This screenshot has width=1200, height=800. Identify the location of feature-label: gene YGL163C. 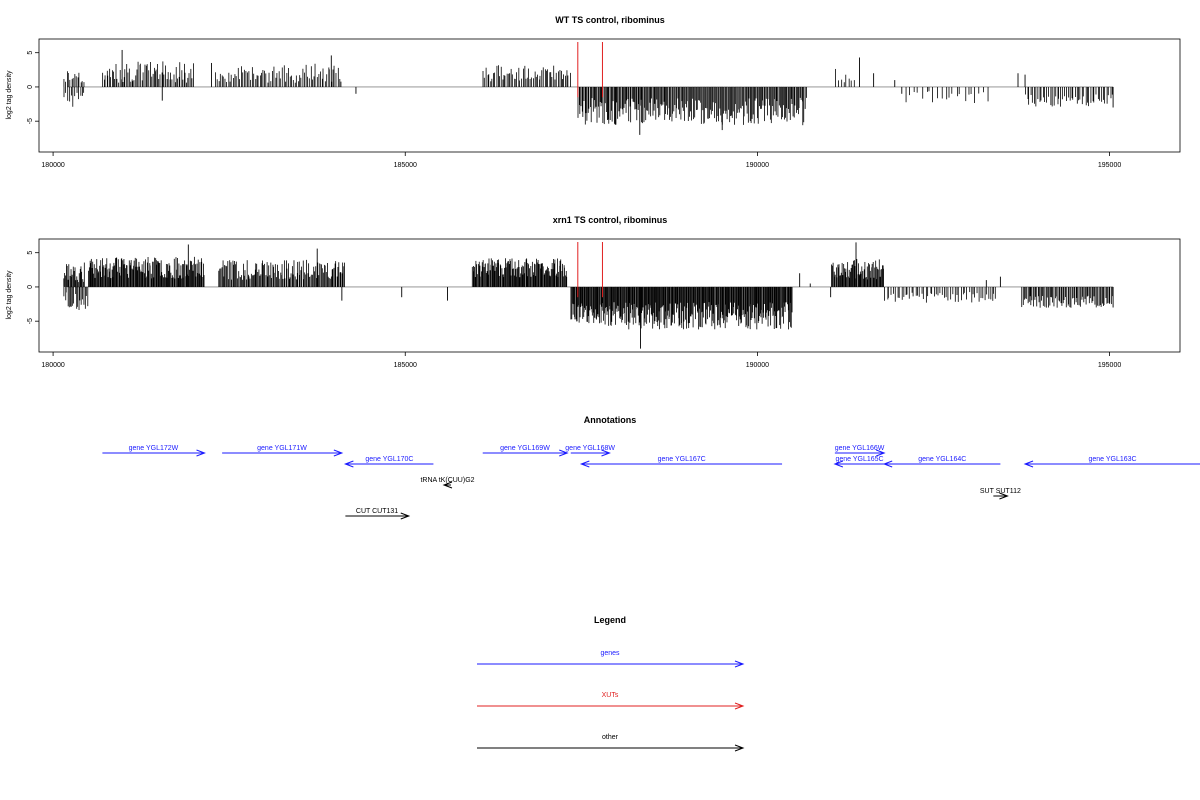
(1112, 459).